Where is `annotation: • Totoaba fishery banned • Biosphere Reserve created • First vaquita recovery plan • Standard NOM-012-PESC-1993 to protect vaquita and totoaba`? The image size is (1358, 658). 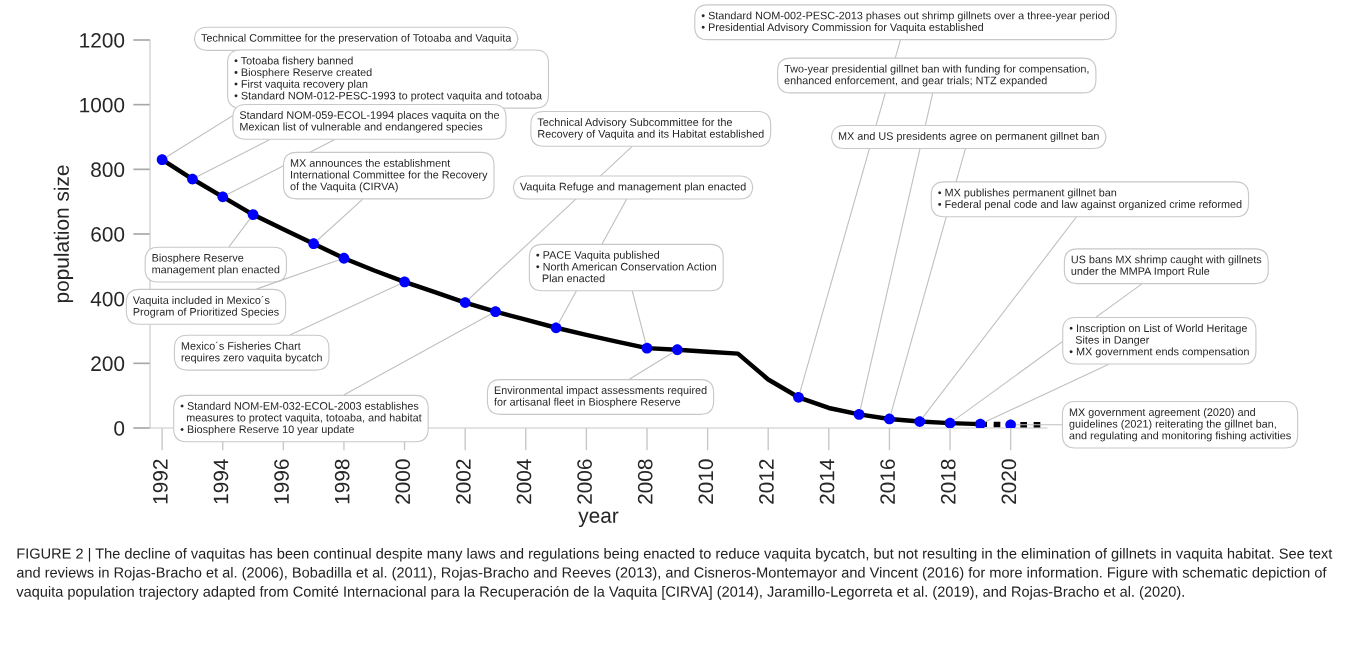 annotation: • Totoaba fishery banned • Biosphere Reserve created • First vaquita recovery plan • Standard NOM-012-PESC-1993 to protect vaquita and totoaba is located at coordinates (388, 79).